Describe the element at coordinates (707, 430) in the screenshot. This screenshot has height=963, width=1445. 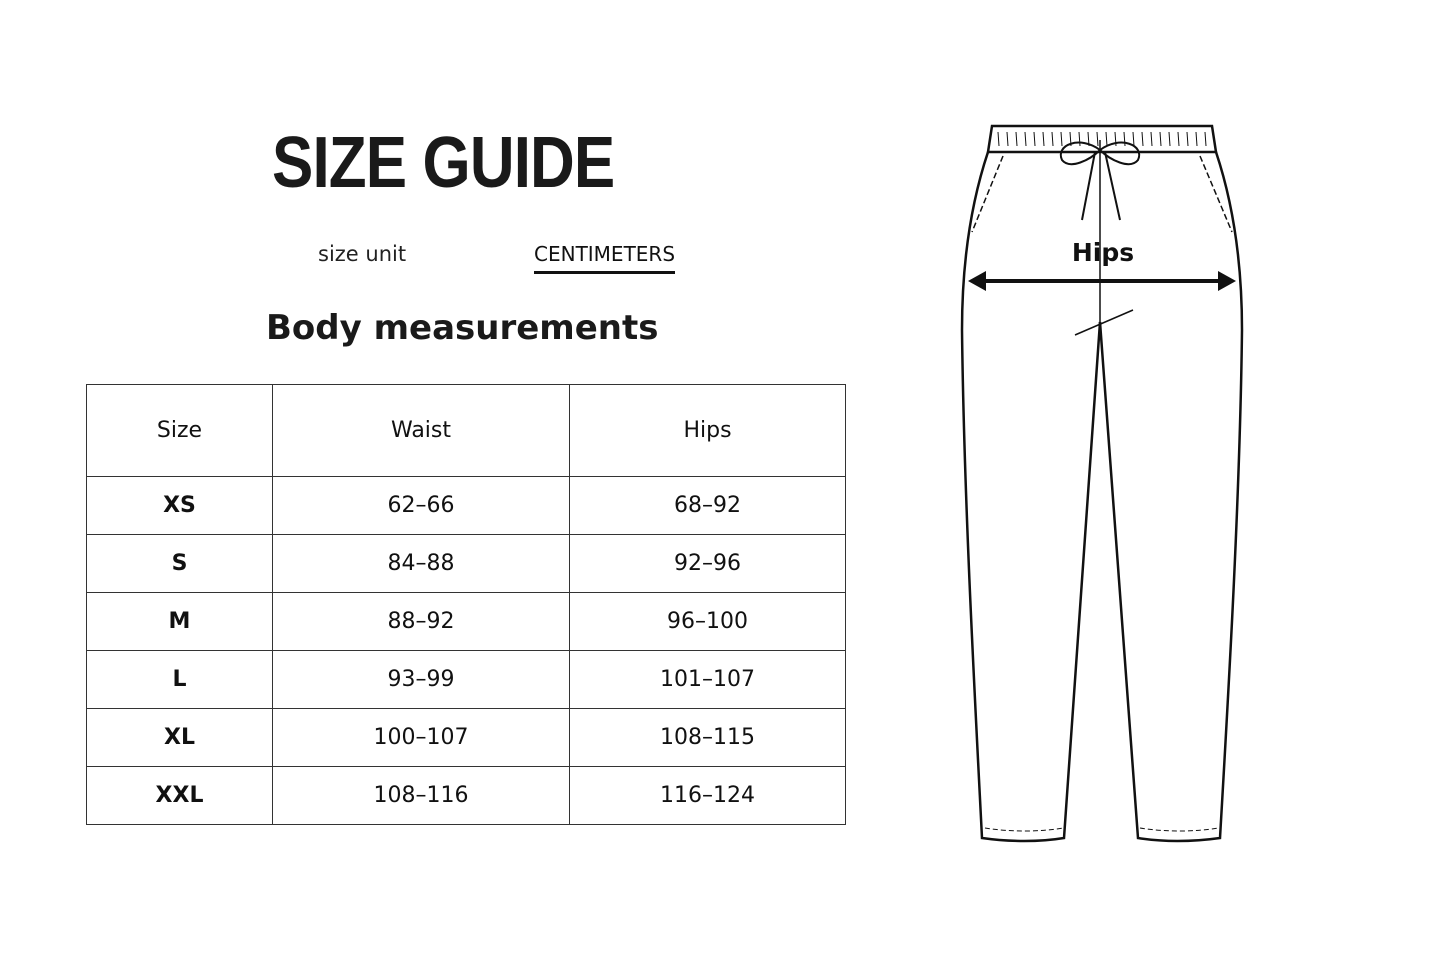
I see `header-hips: Hips` at that location.